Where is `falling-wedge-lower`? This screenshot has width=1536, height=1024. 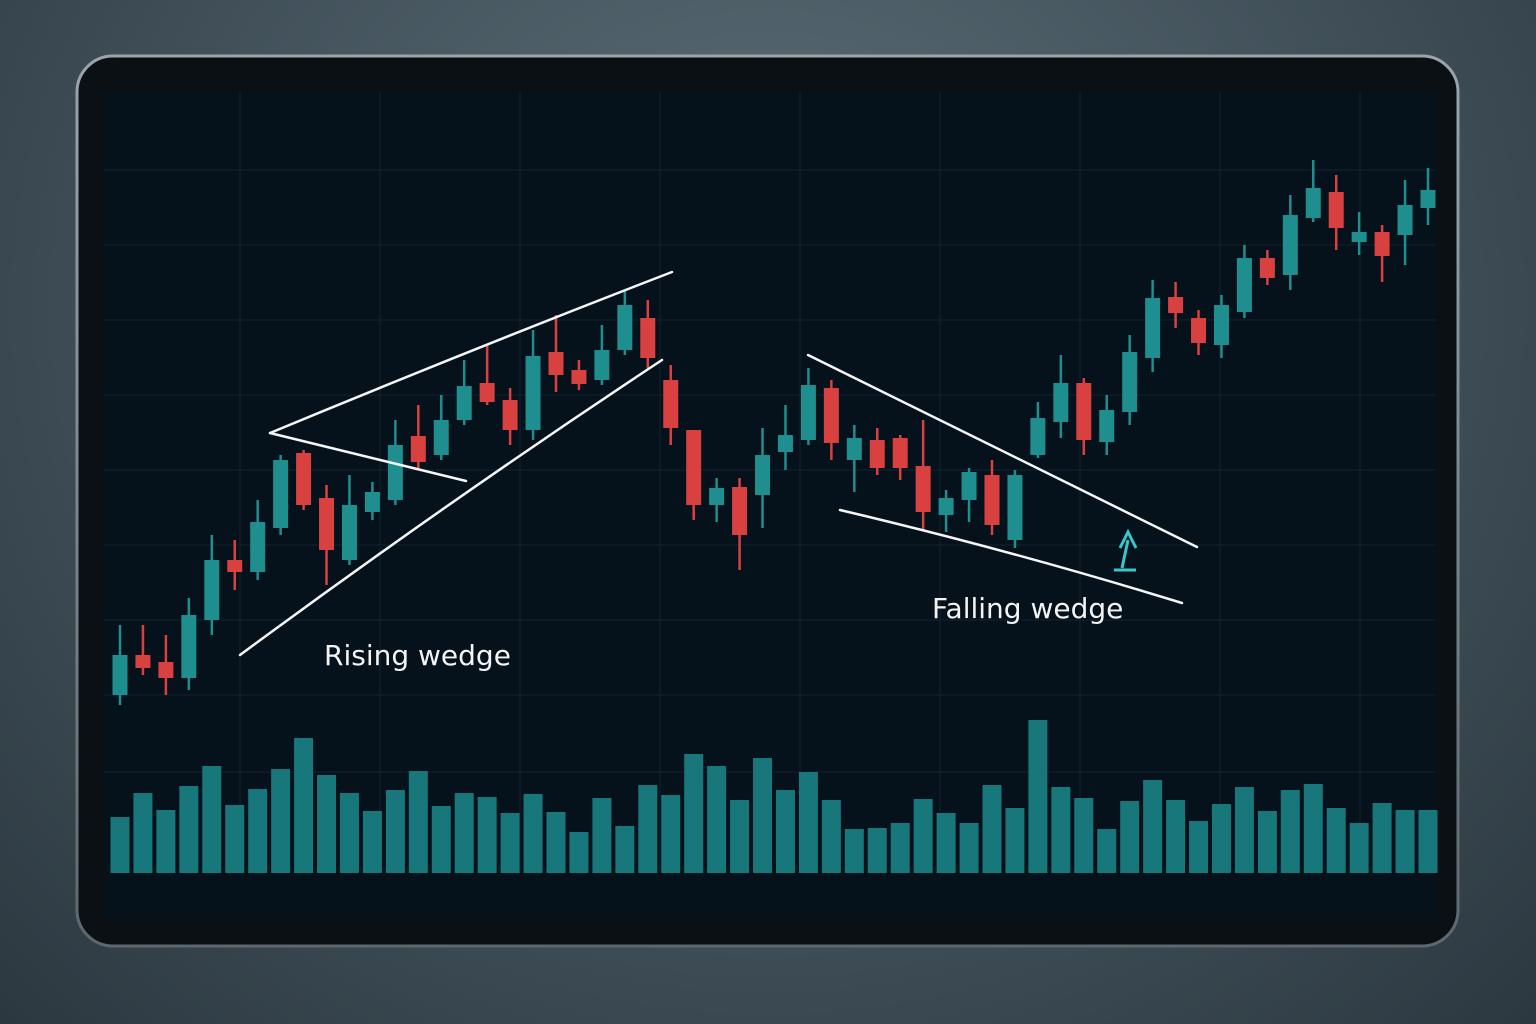 falling-wedge-lower is located at coordinates (1011, 556).